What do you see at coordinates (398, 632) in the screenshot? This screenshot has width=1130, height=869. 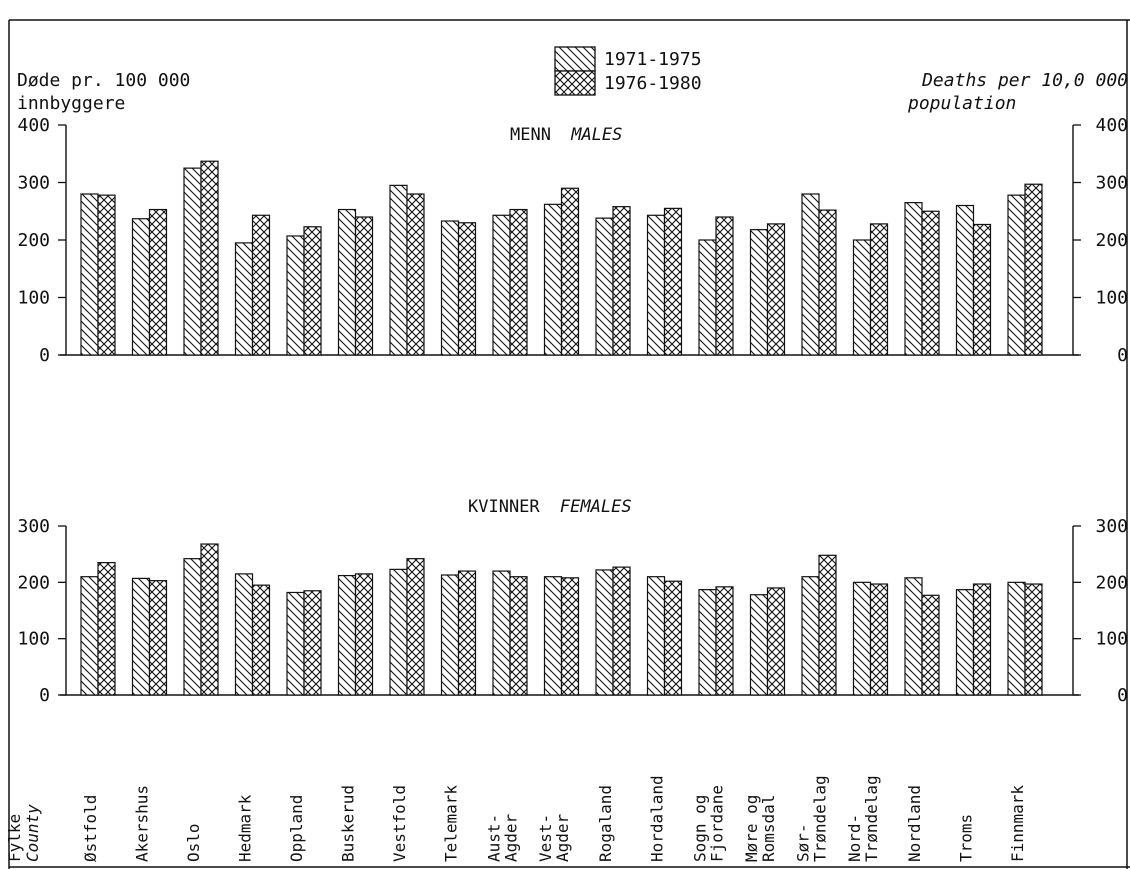 I see `females-bar-1971-1975-Vestfold` at bounding box center [398, 632].